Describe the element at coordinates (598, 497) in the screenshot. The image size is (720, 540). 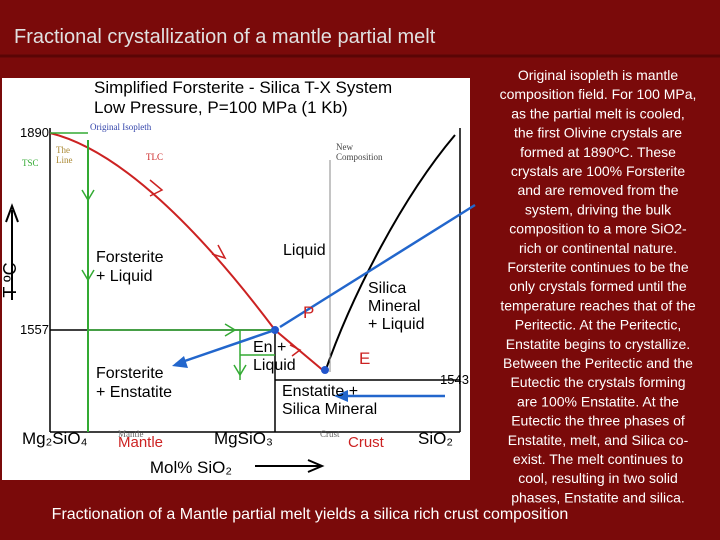
I see `explanation-line: phases, Enstatite and silica.` at that location.